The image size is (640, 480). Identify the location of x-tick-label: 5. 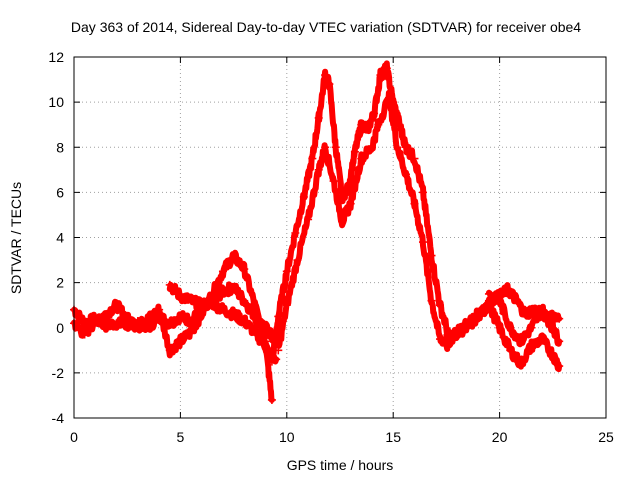
(181, 437).